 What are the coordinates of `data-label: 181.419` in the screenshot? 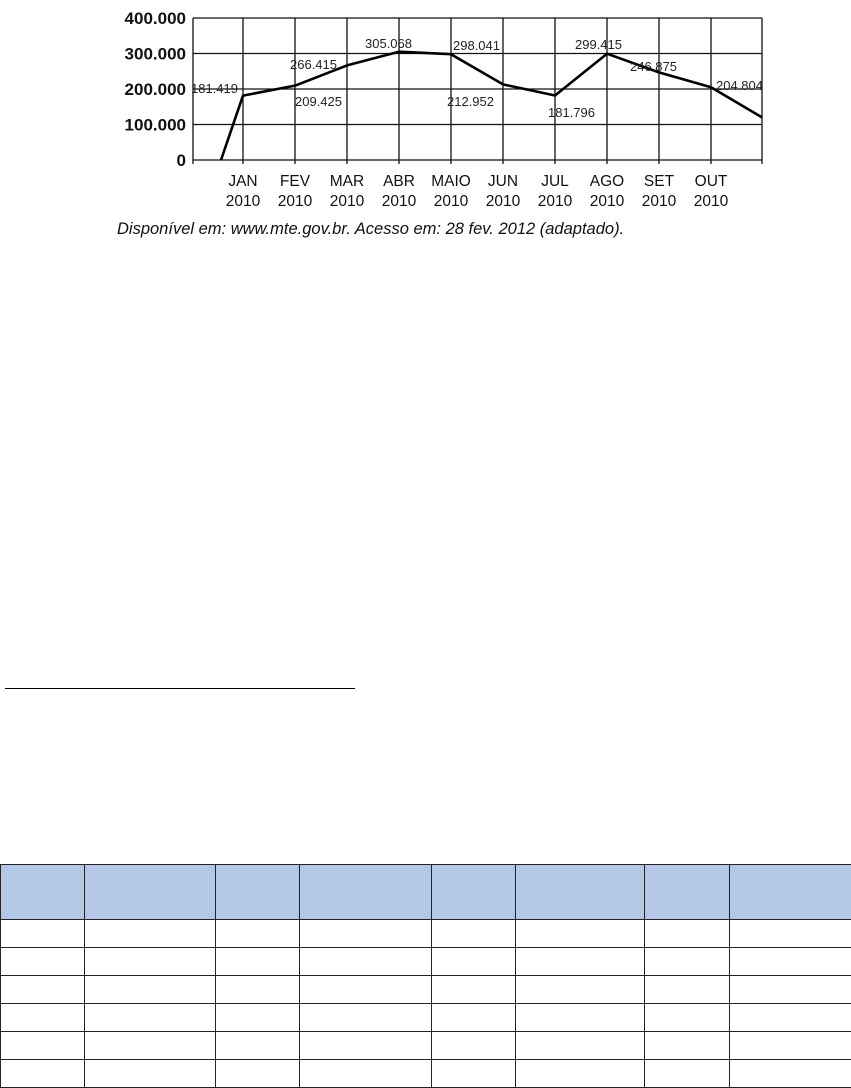 It's located at (214, 88).